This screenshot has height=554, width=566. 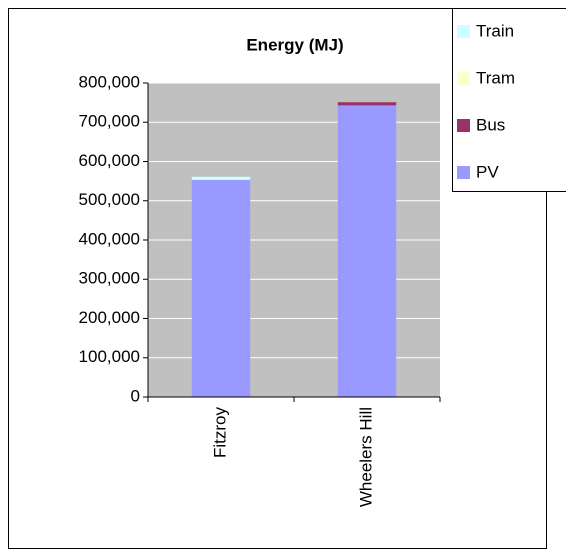 I want to click on legend-label: Bus, so click(x=490, y=124).